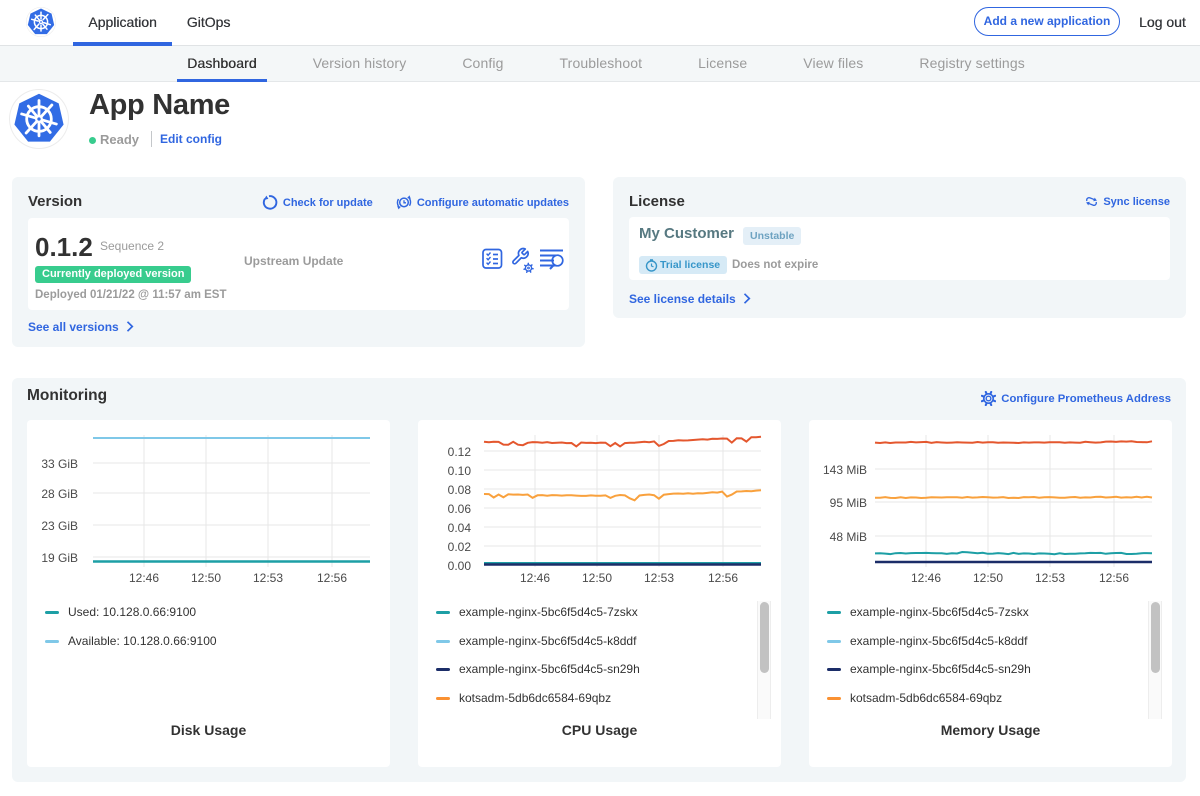 This screenshot has width=1200, height=796. Describe the element at coordinates (460, 490) in the screenshot. I see `svg-text: 0.08` at that location.